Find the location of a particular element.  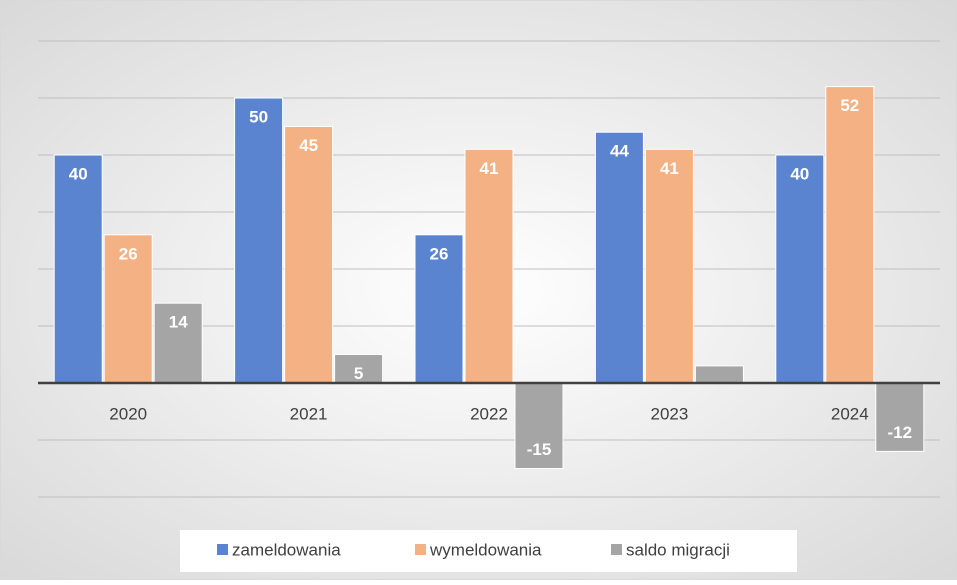

data-label: 5 is located at coordinates (358, 373).